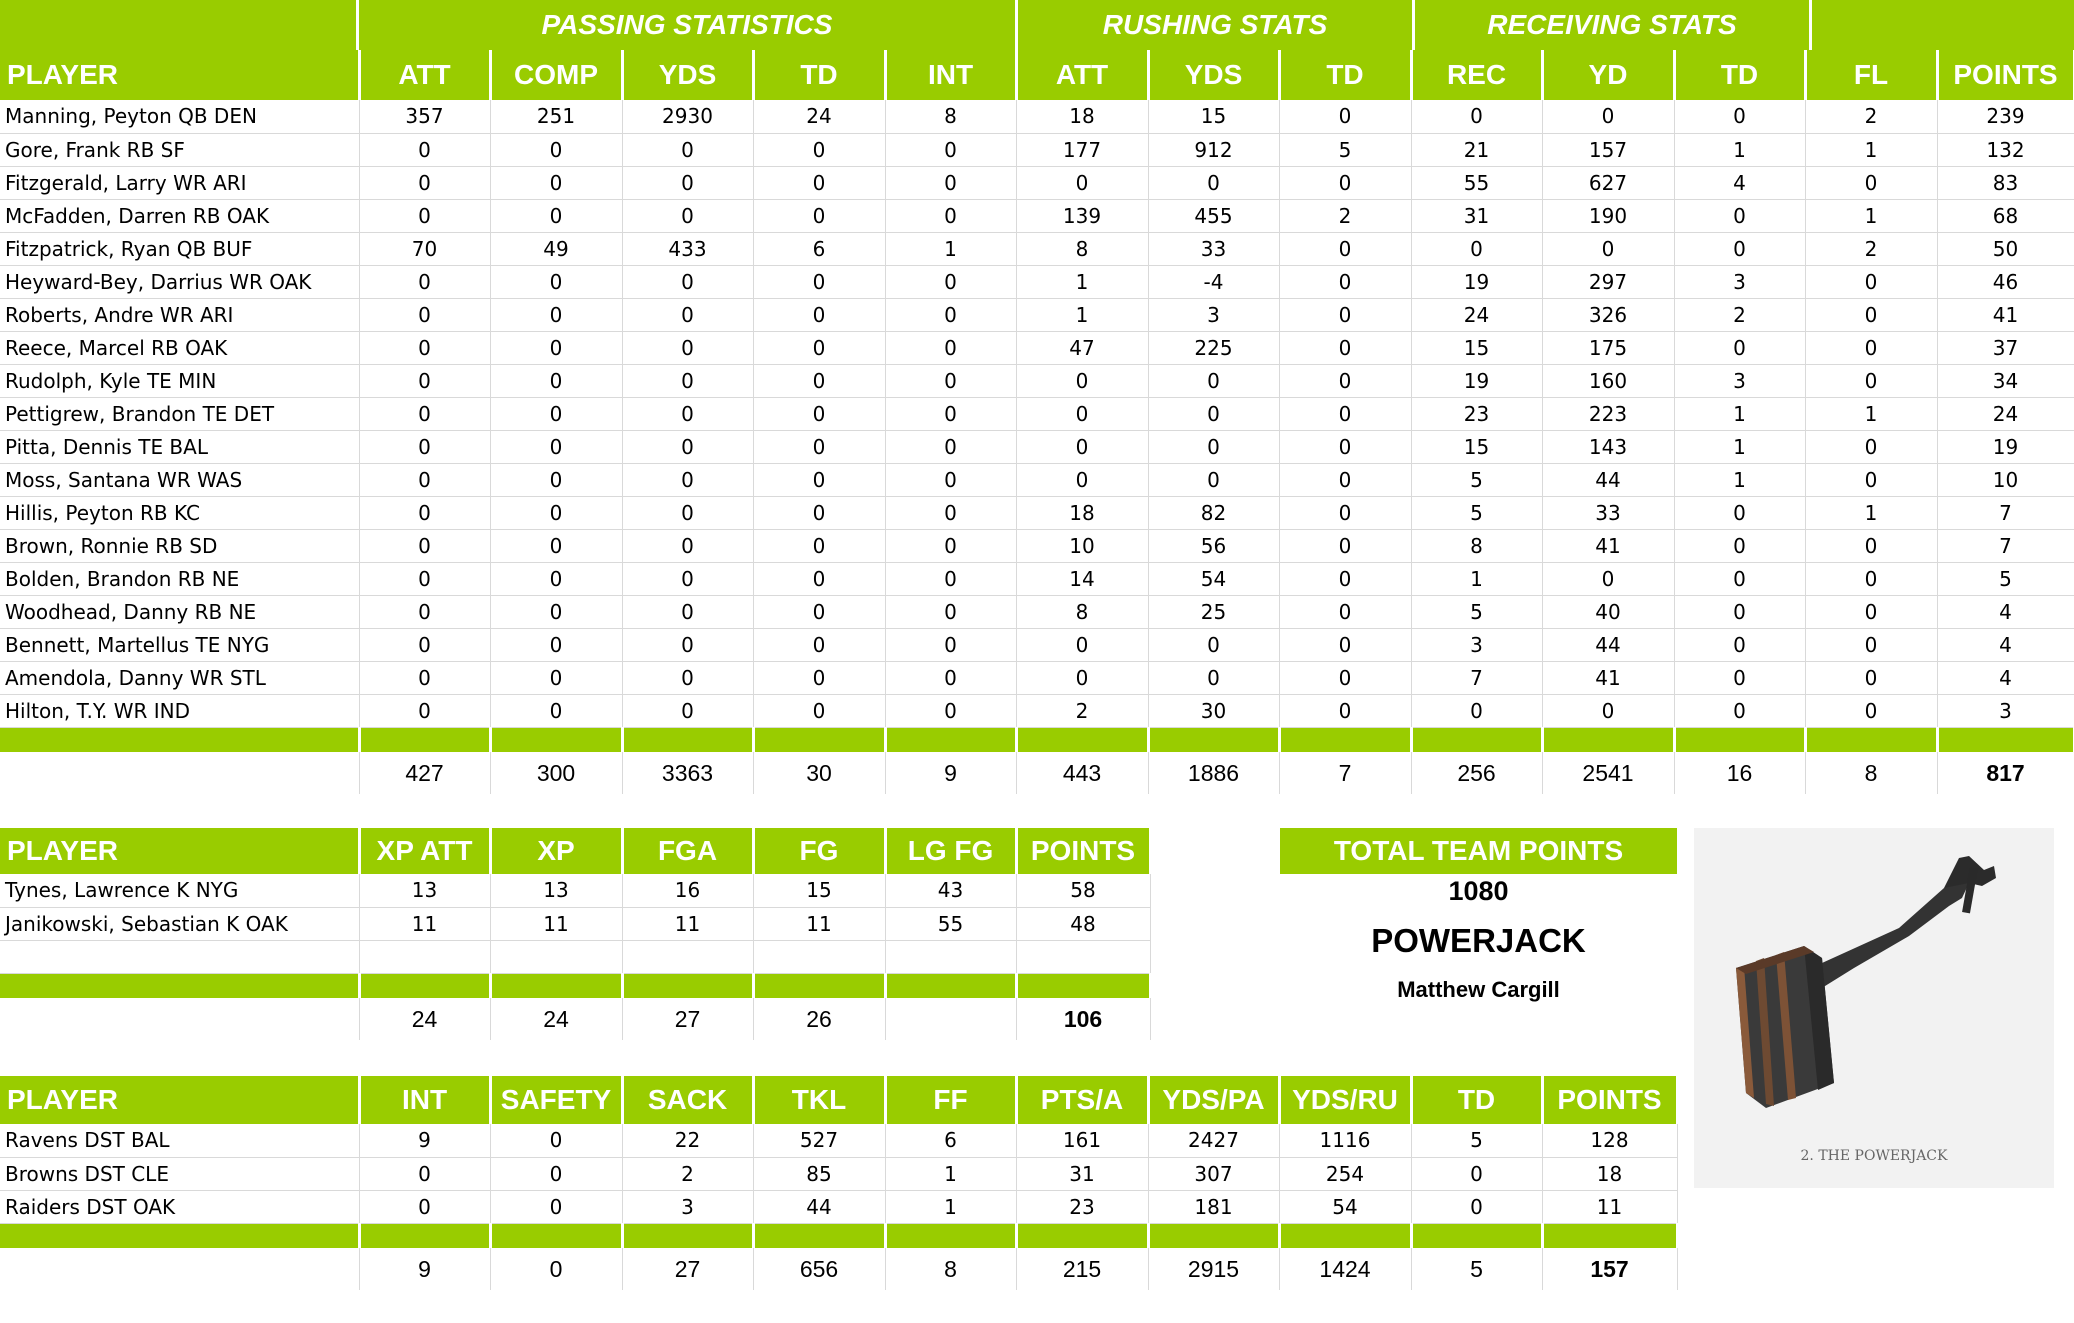 This screenshot has width=2074, height=1323. What do you see at coordinates (1608, 150) in the screenshot?
I see `stat-cell: 157` at bounding box center [1608, 150].